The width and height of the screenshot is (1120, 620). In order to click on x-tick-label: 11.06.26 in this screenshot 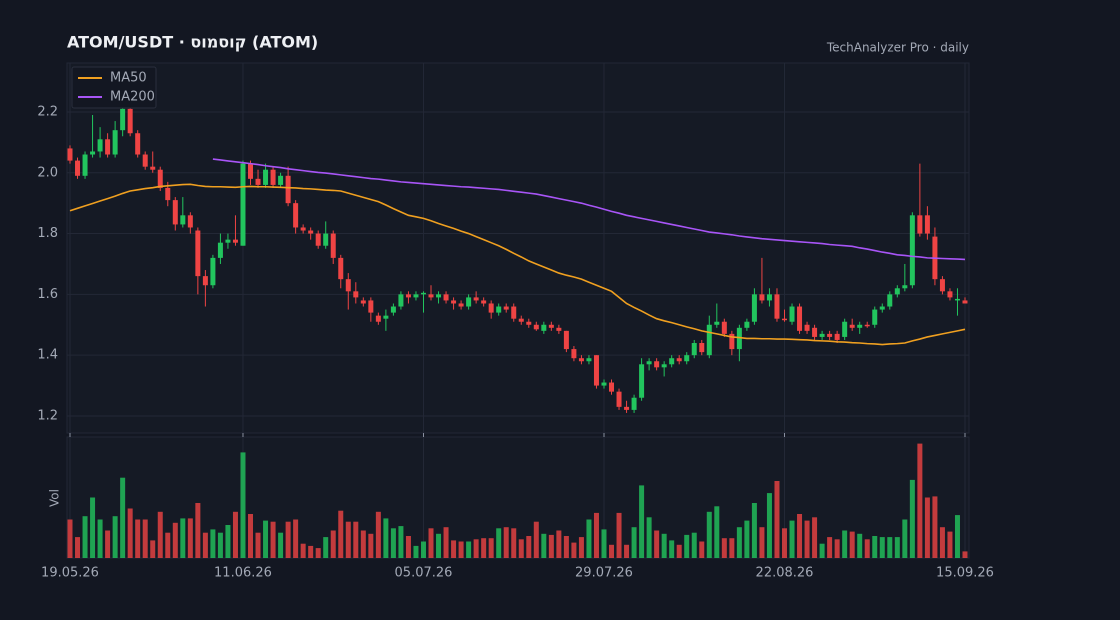, I will do `click(243, 573)`.